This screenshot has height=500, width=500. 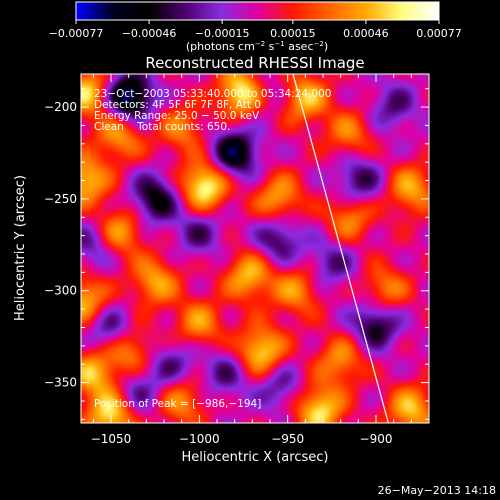 I want to click on annotation-clean-counts: Clean Total counts: 650., so click(x=162, y=127).